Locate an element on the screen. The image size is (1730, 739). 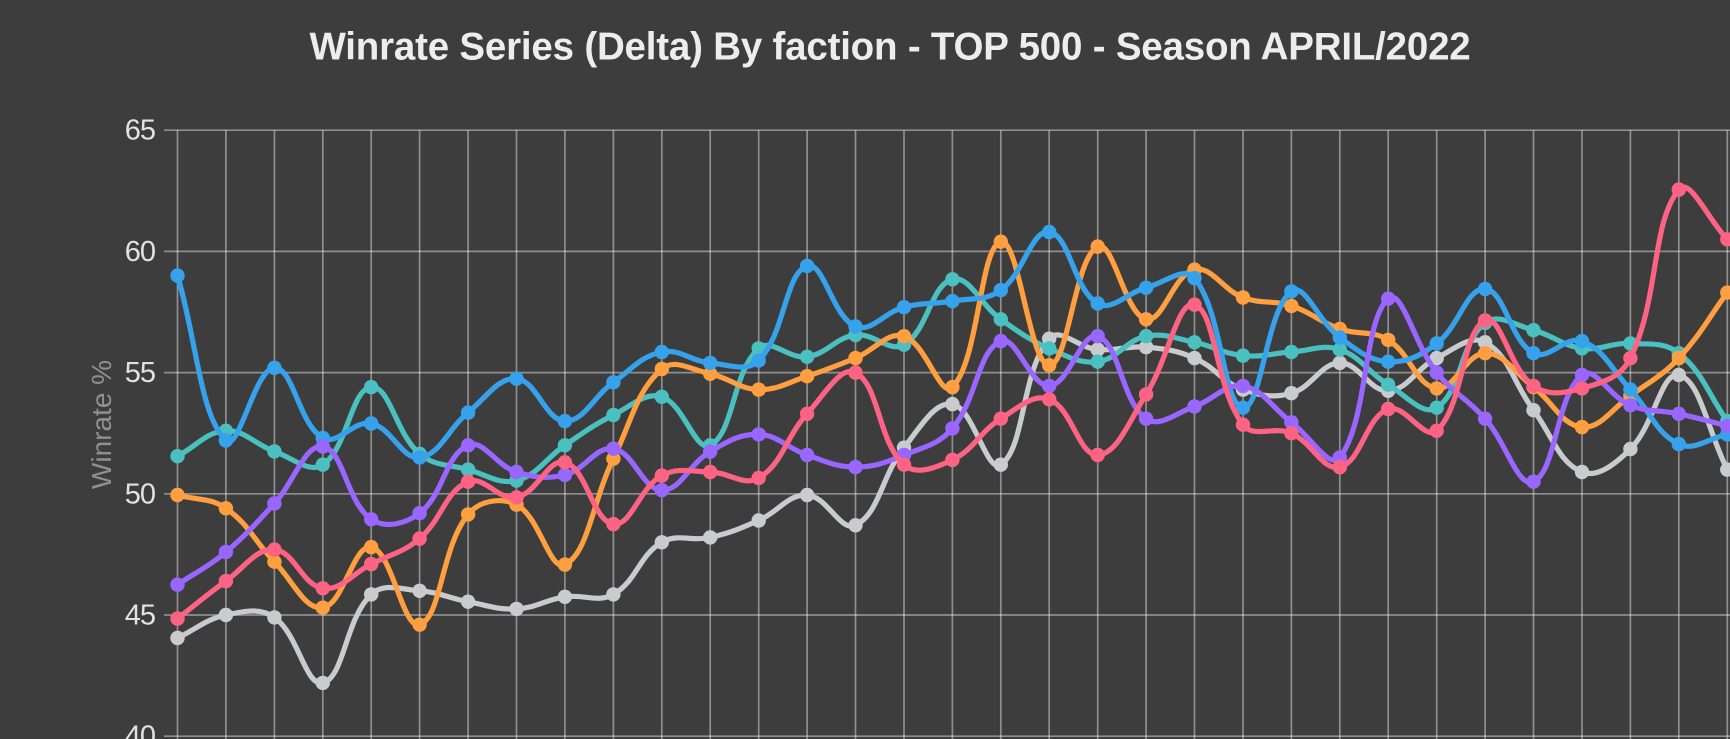
svg-text: 65 is located at coordinates (140, 131).